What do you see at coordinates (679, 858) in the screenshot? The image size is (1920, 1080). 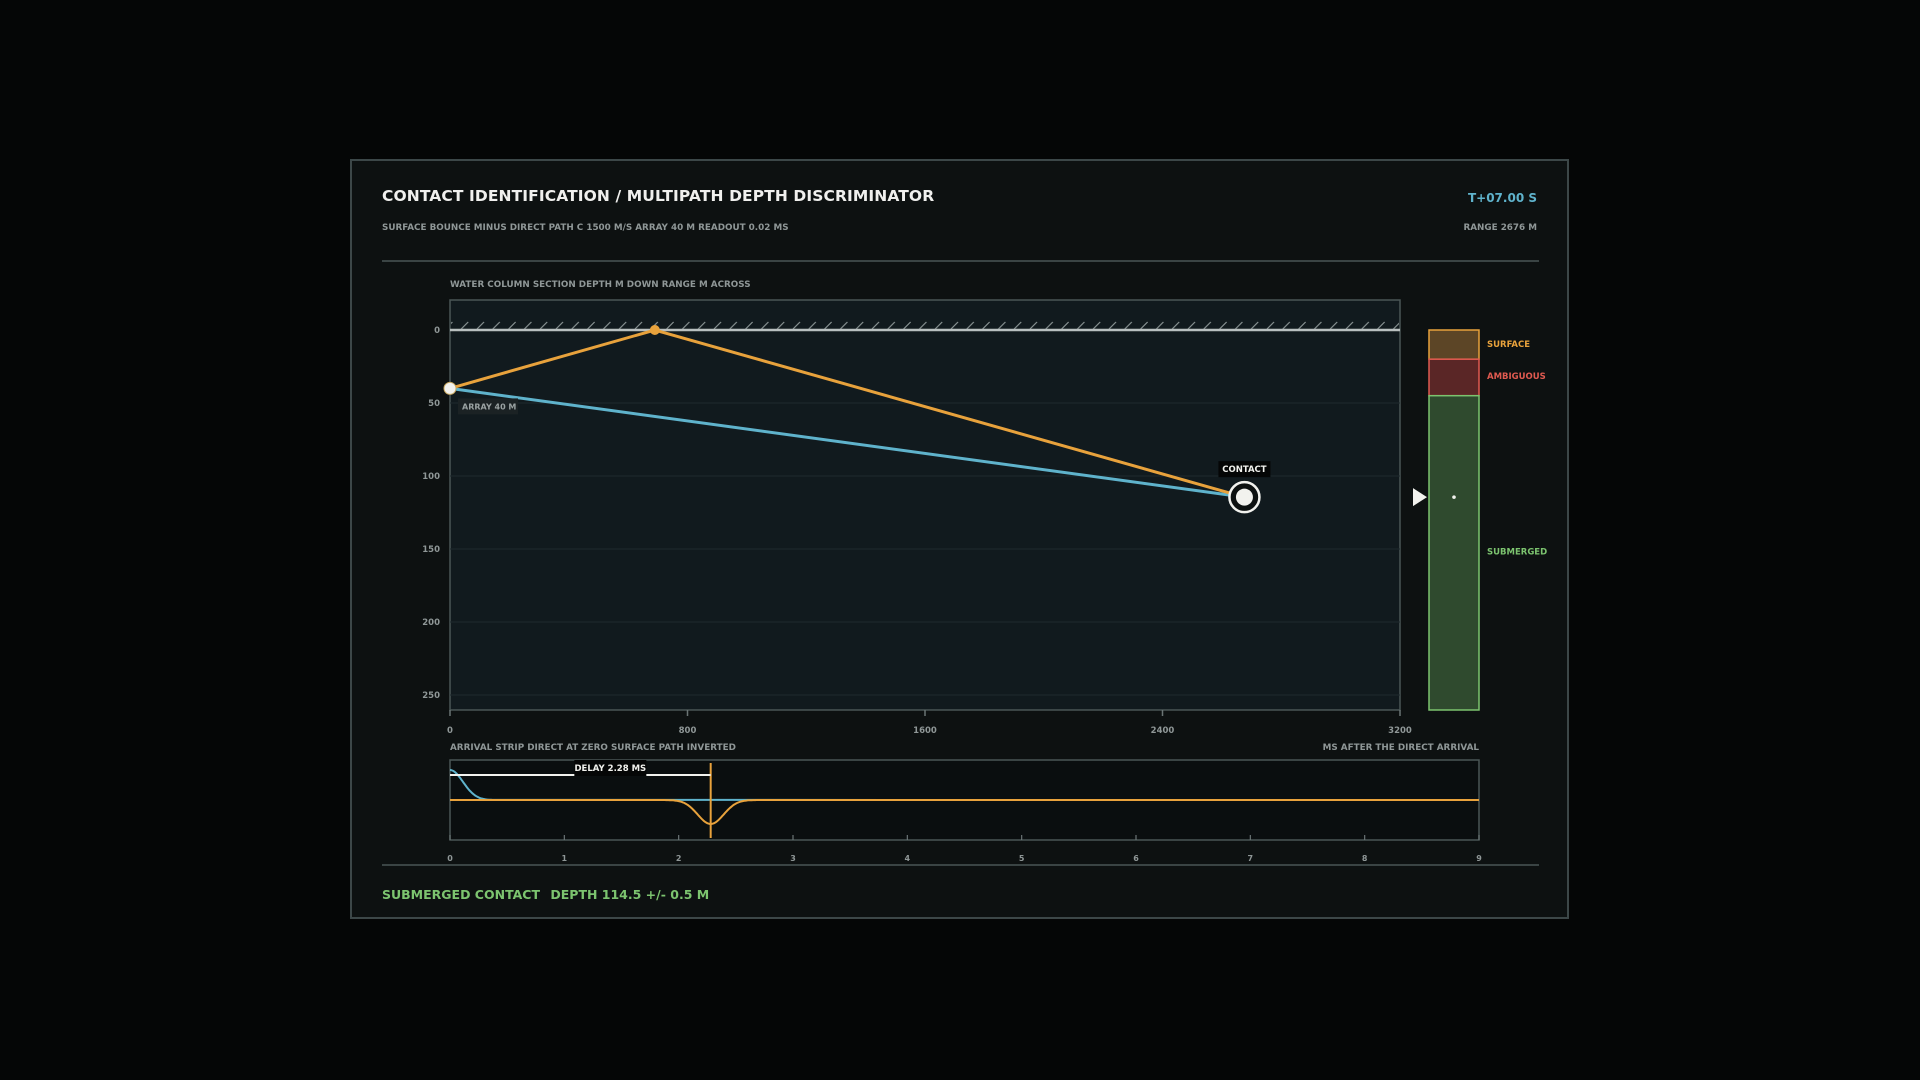 I see `strip-tick-label: 2` at bounding box center [679, 858].